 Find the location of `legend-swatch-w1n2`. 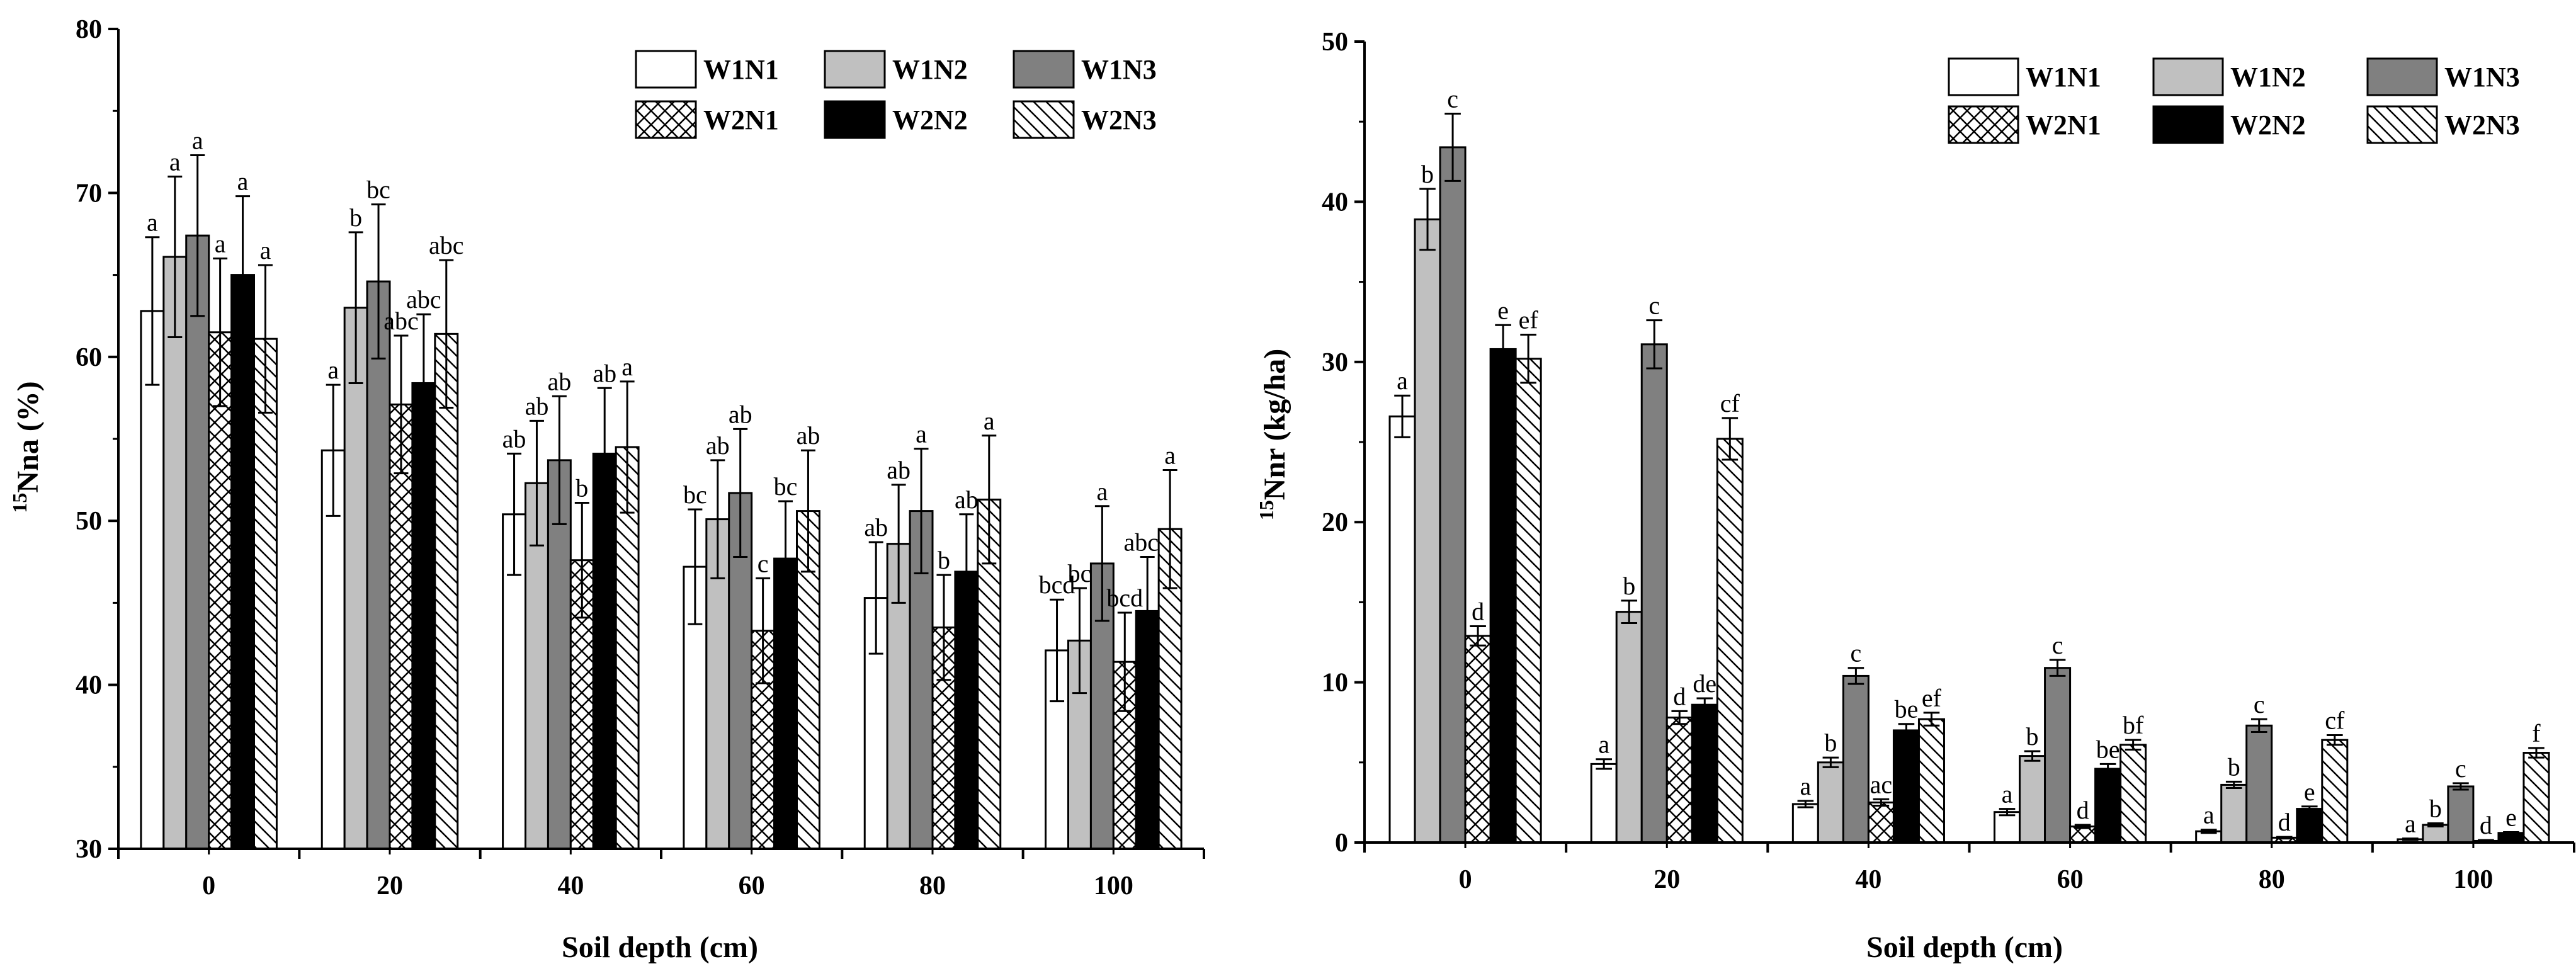

legend-swatch-w1n2 is located at coordinates (2188, 76).